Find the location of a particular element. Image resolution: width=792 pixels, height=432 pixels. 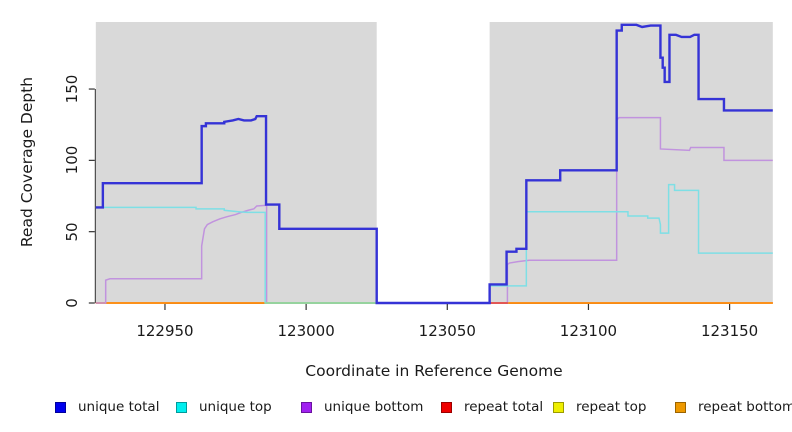

legend-item-repeat-total: repeat total is located at coordinates (492, 407).